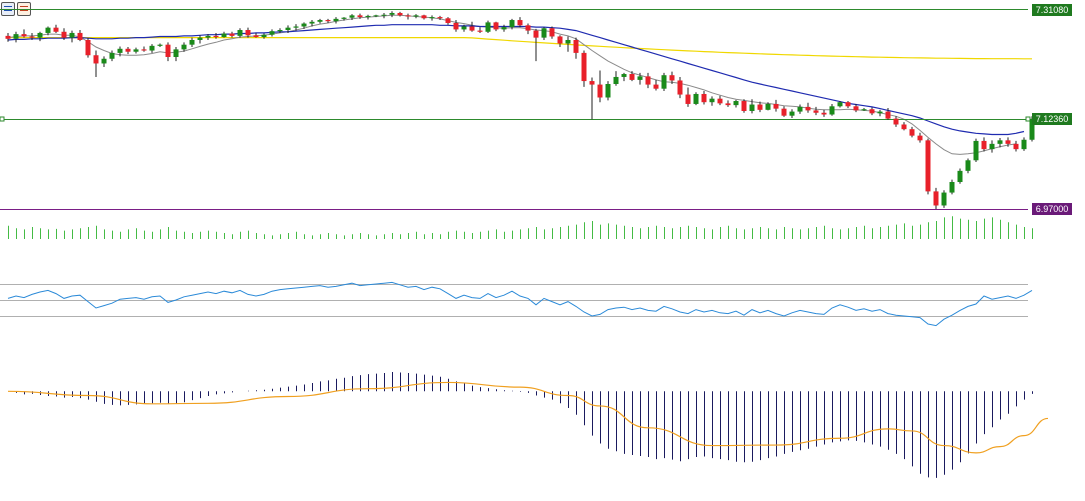 The width and height of the screenshot is (1085, 501). Describe the element at coordinates (1052, 209) in the screenshot. I see `svg-text: 6.97000` at that location.